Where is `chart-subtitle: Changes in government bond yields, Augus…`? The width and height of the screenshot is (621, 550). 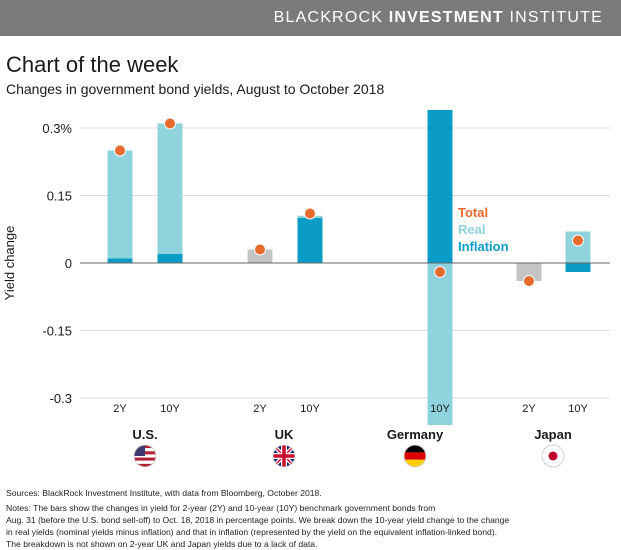 chart-subtitle: Changes in government bond yields, Augus… is located at coordinates (195, 89).